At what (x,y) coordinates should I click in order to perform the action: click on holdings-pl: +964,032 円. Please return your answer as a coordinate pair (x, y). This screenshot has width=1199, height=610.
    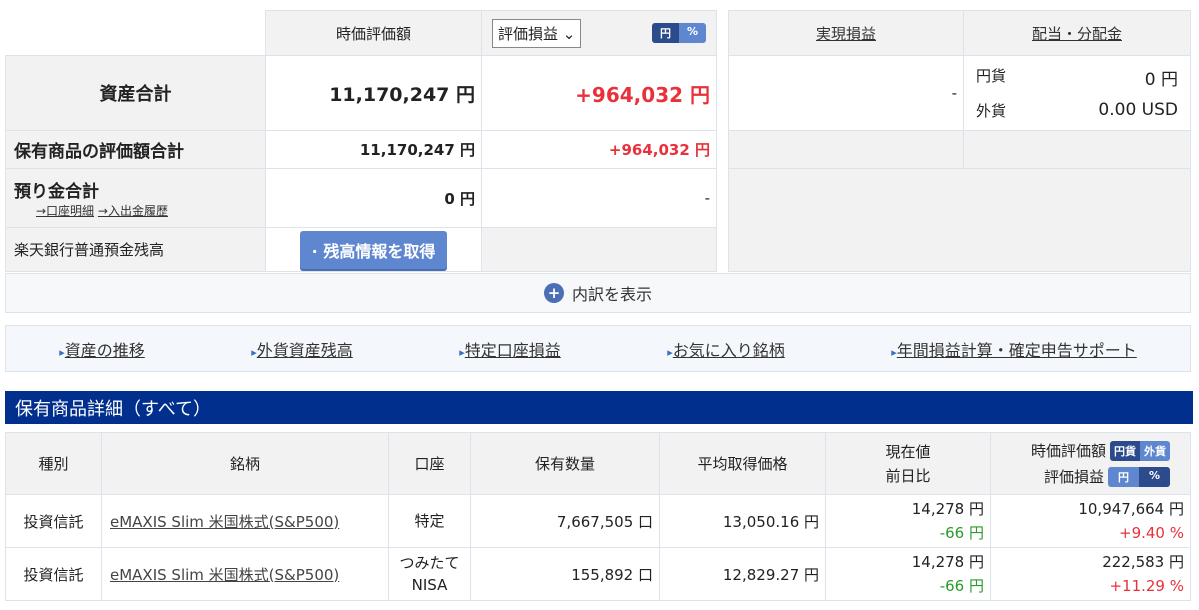
    Looking at the image, I should click on (599, 149).